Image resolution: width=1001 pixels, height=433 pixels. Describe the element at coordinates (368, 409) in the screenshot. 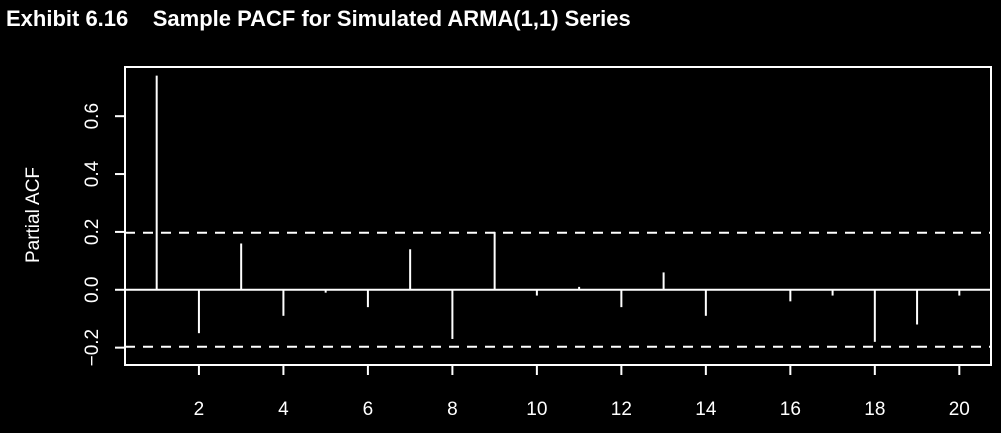

I see `x-tick-label-6: 6` at that location.